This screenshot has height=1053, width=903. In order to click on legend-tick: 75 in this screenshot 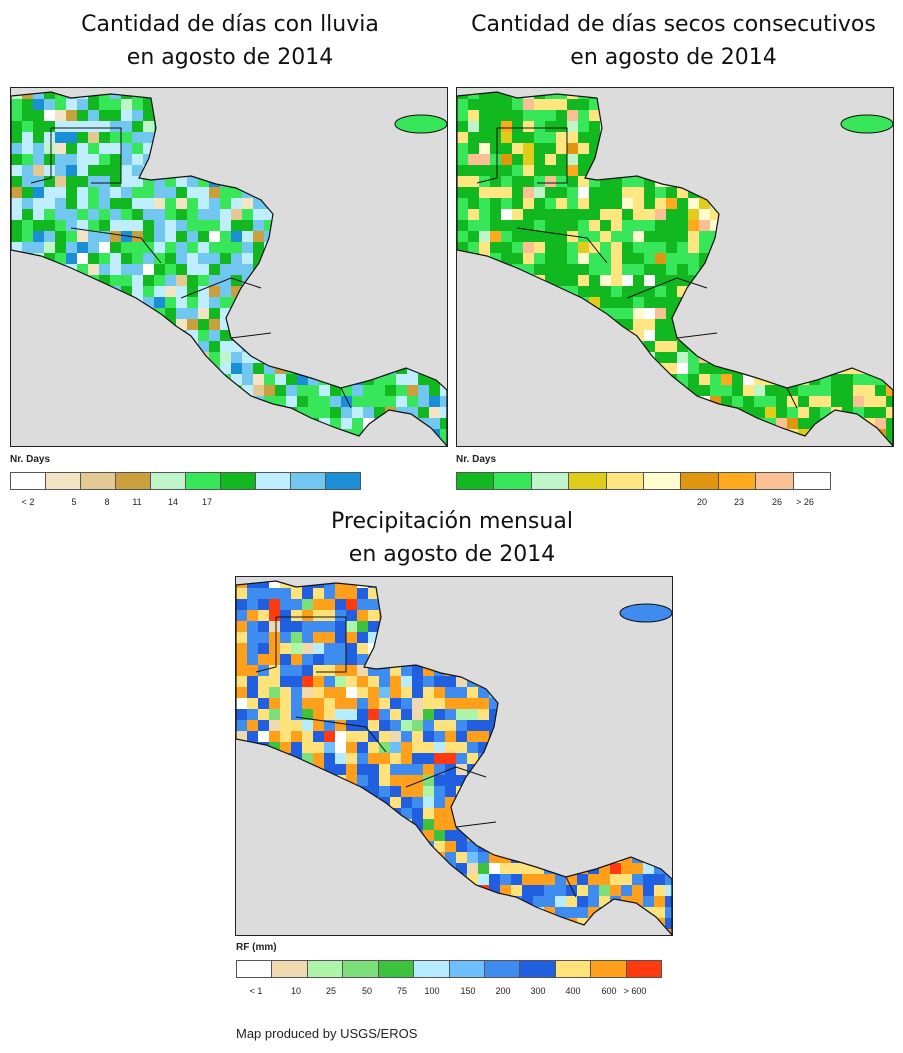, I will do `click(402, 991)`.